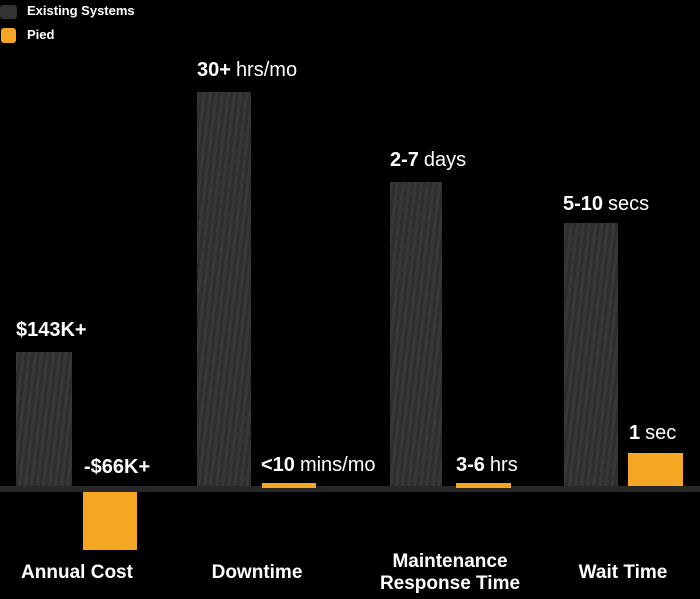  What do you see at coordinates (606, 204) in the screenshot?
I see `value-label-wait-time-existing: 5-10 secs` at bounding box center [606, 204].